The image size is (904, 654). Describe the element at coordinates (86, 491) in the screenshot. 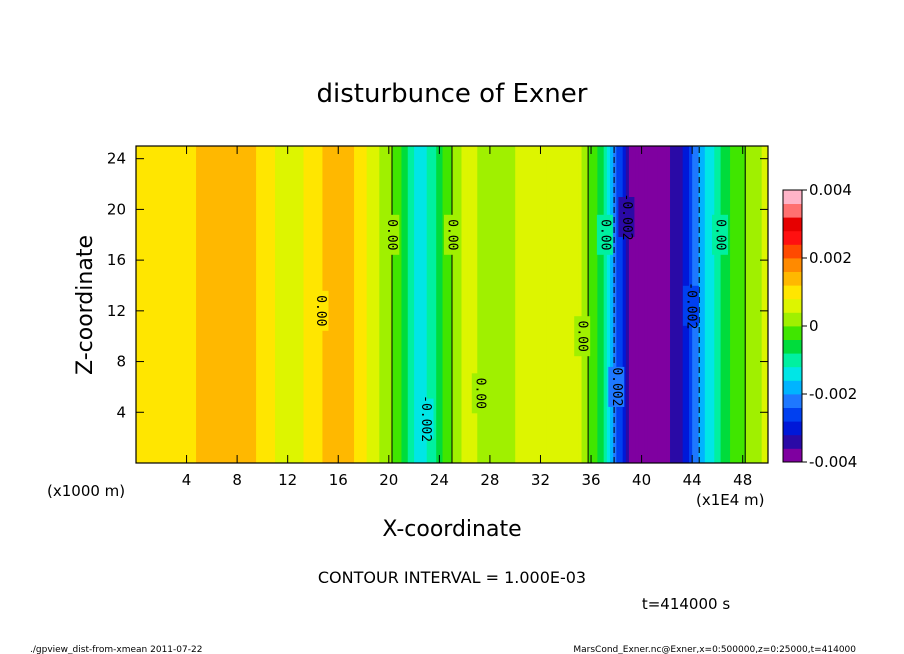

I see `x-unit-label: (x1000 m)` at that location.